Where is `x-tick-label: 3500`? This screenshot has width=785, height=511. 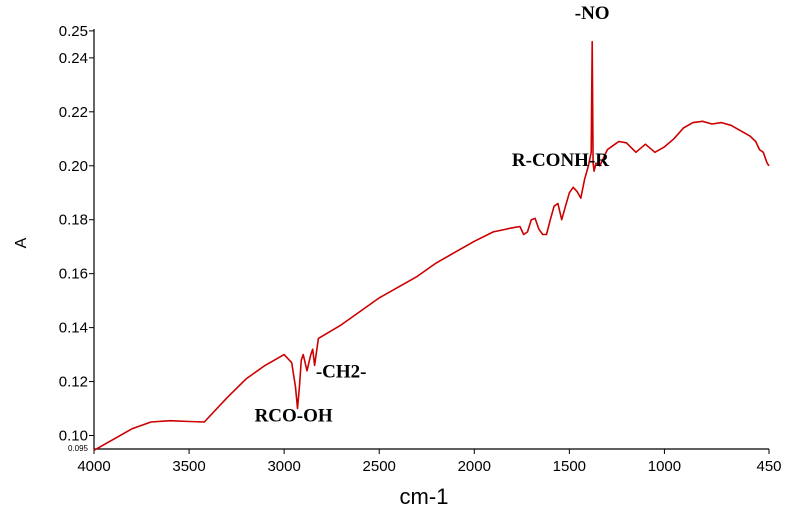 x-tick-label: 3500 is located at coordinates (188, 466).